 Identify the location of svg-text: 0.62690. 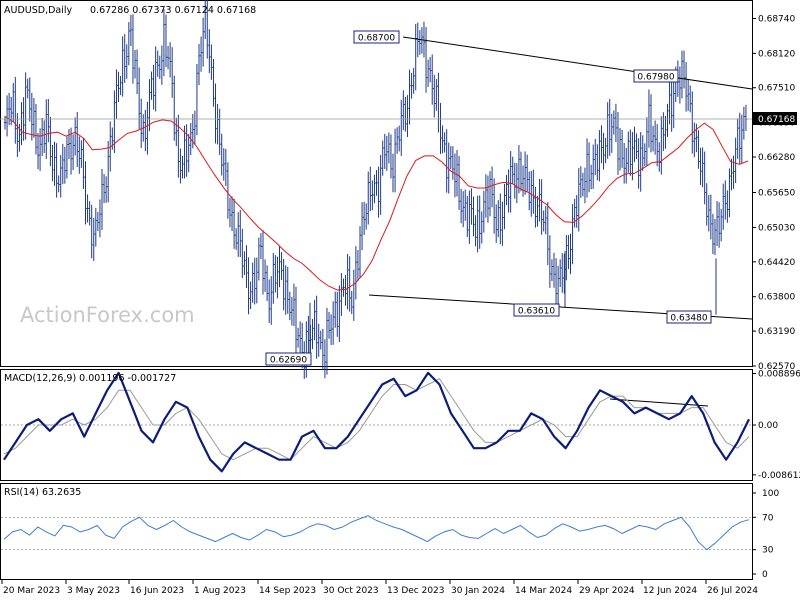
(288, 361).